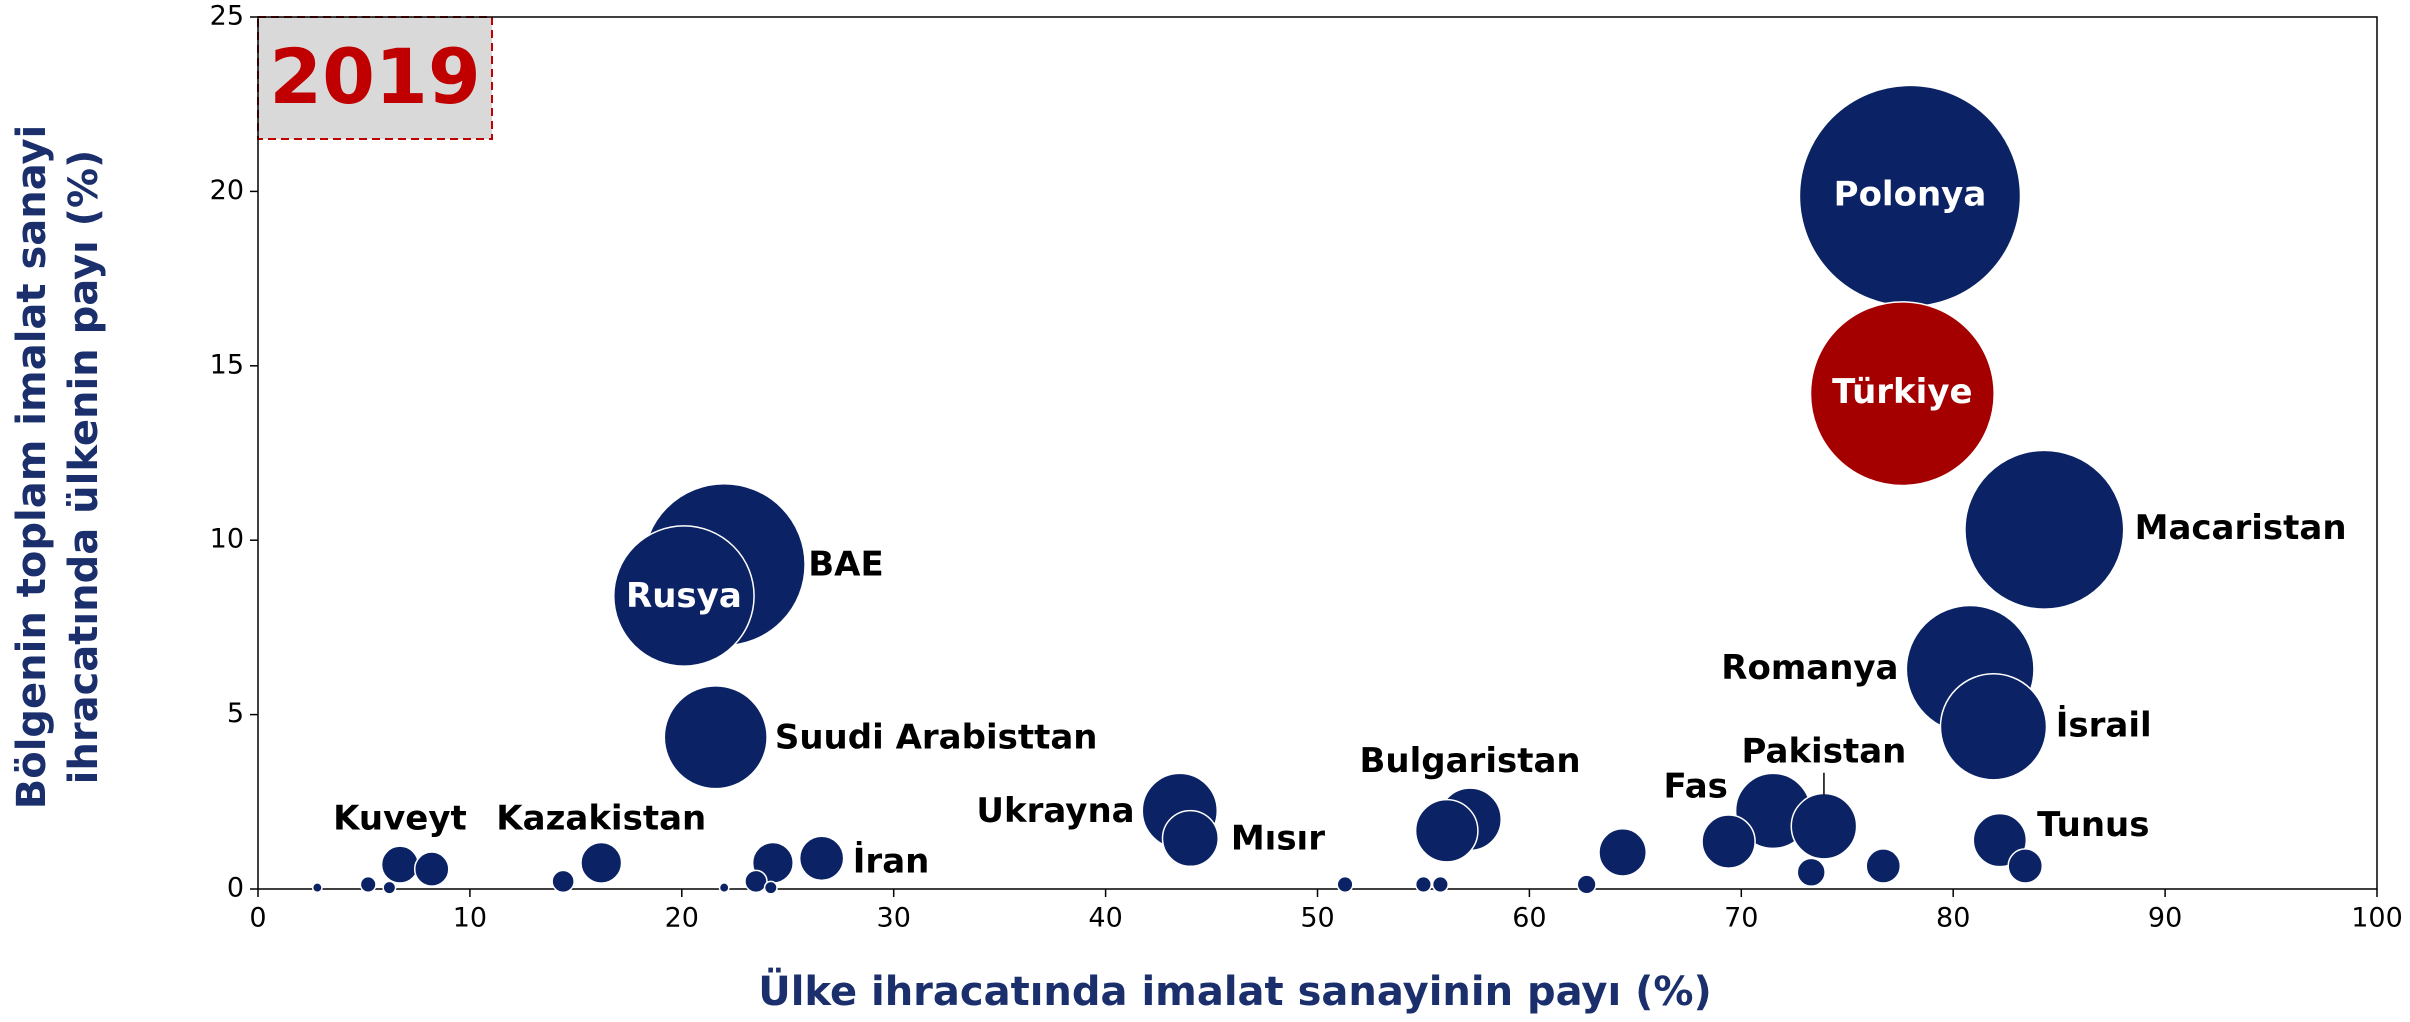  Describe the element at coordinates (1529, 918) in the screenshot. I see `x-tick-label: 60` at that location.